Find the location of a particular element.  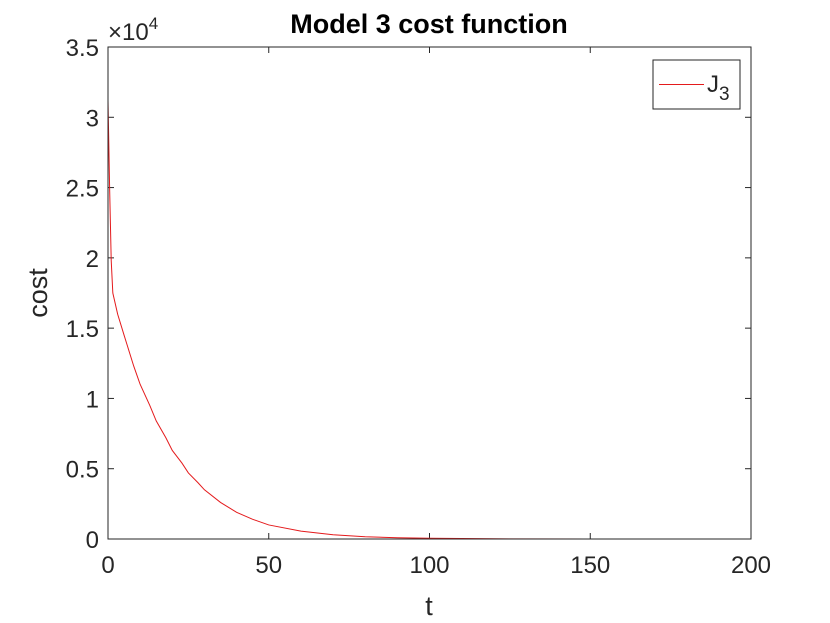

y-tick-label: 3.5 is located at coordinates (82, 48).